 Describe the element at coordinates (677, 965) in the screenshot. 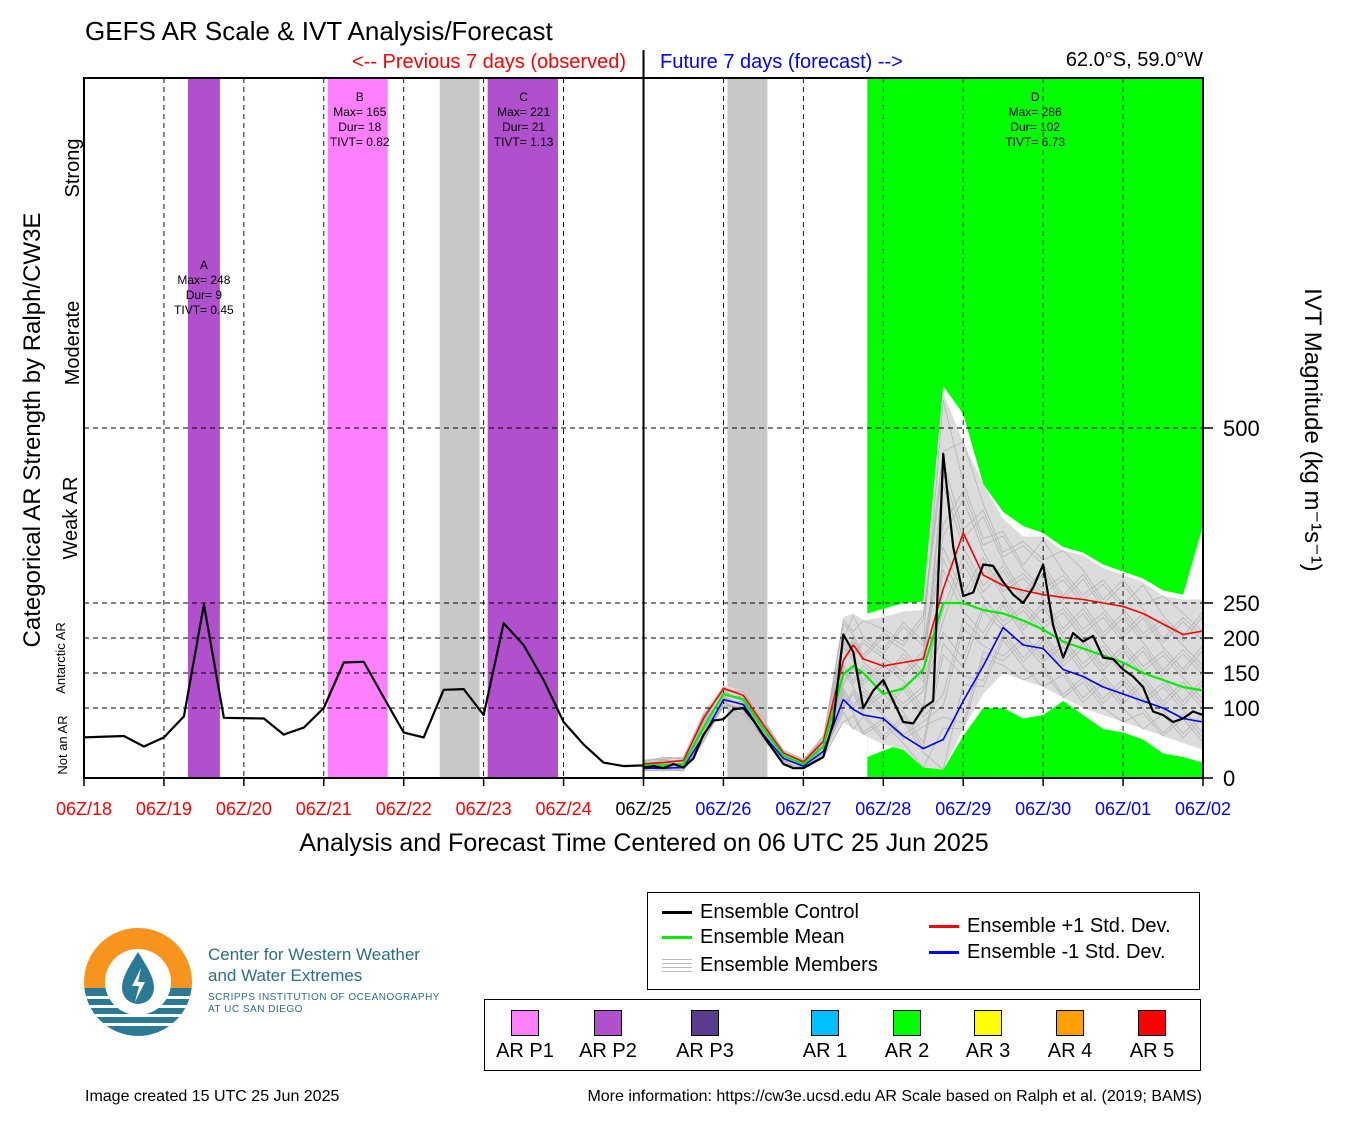

I see `legend-members-lines` at that location.